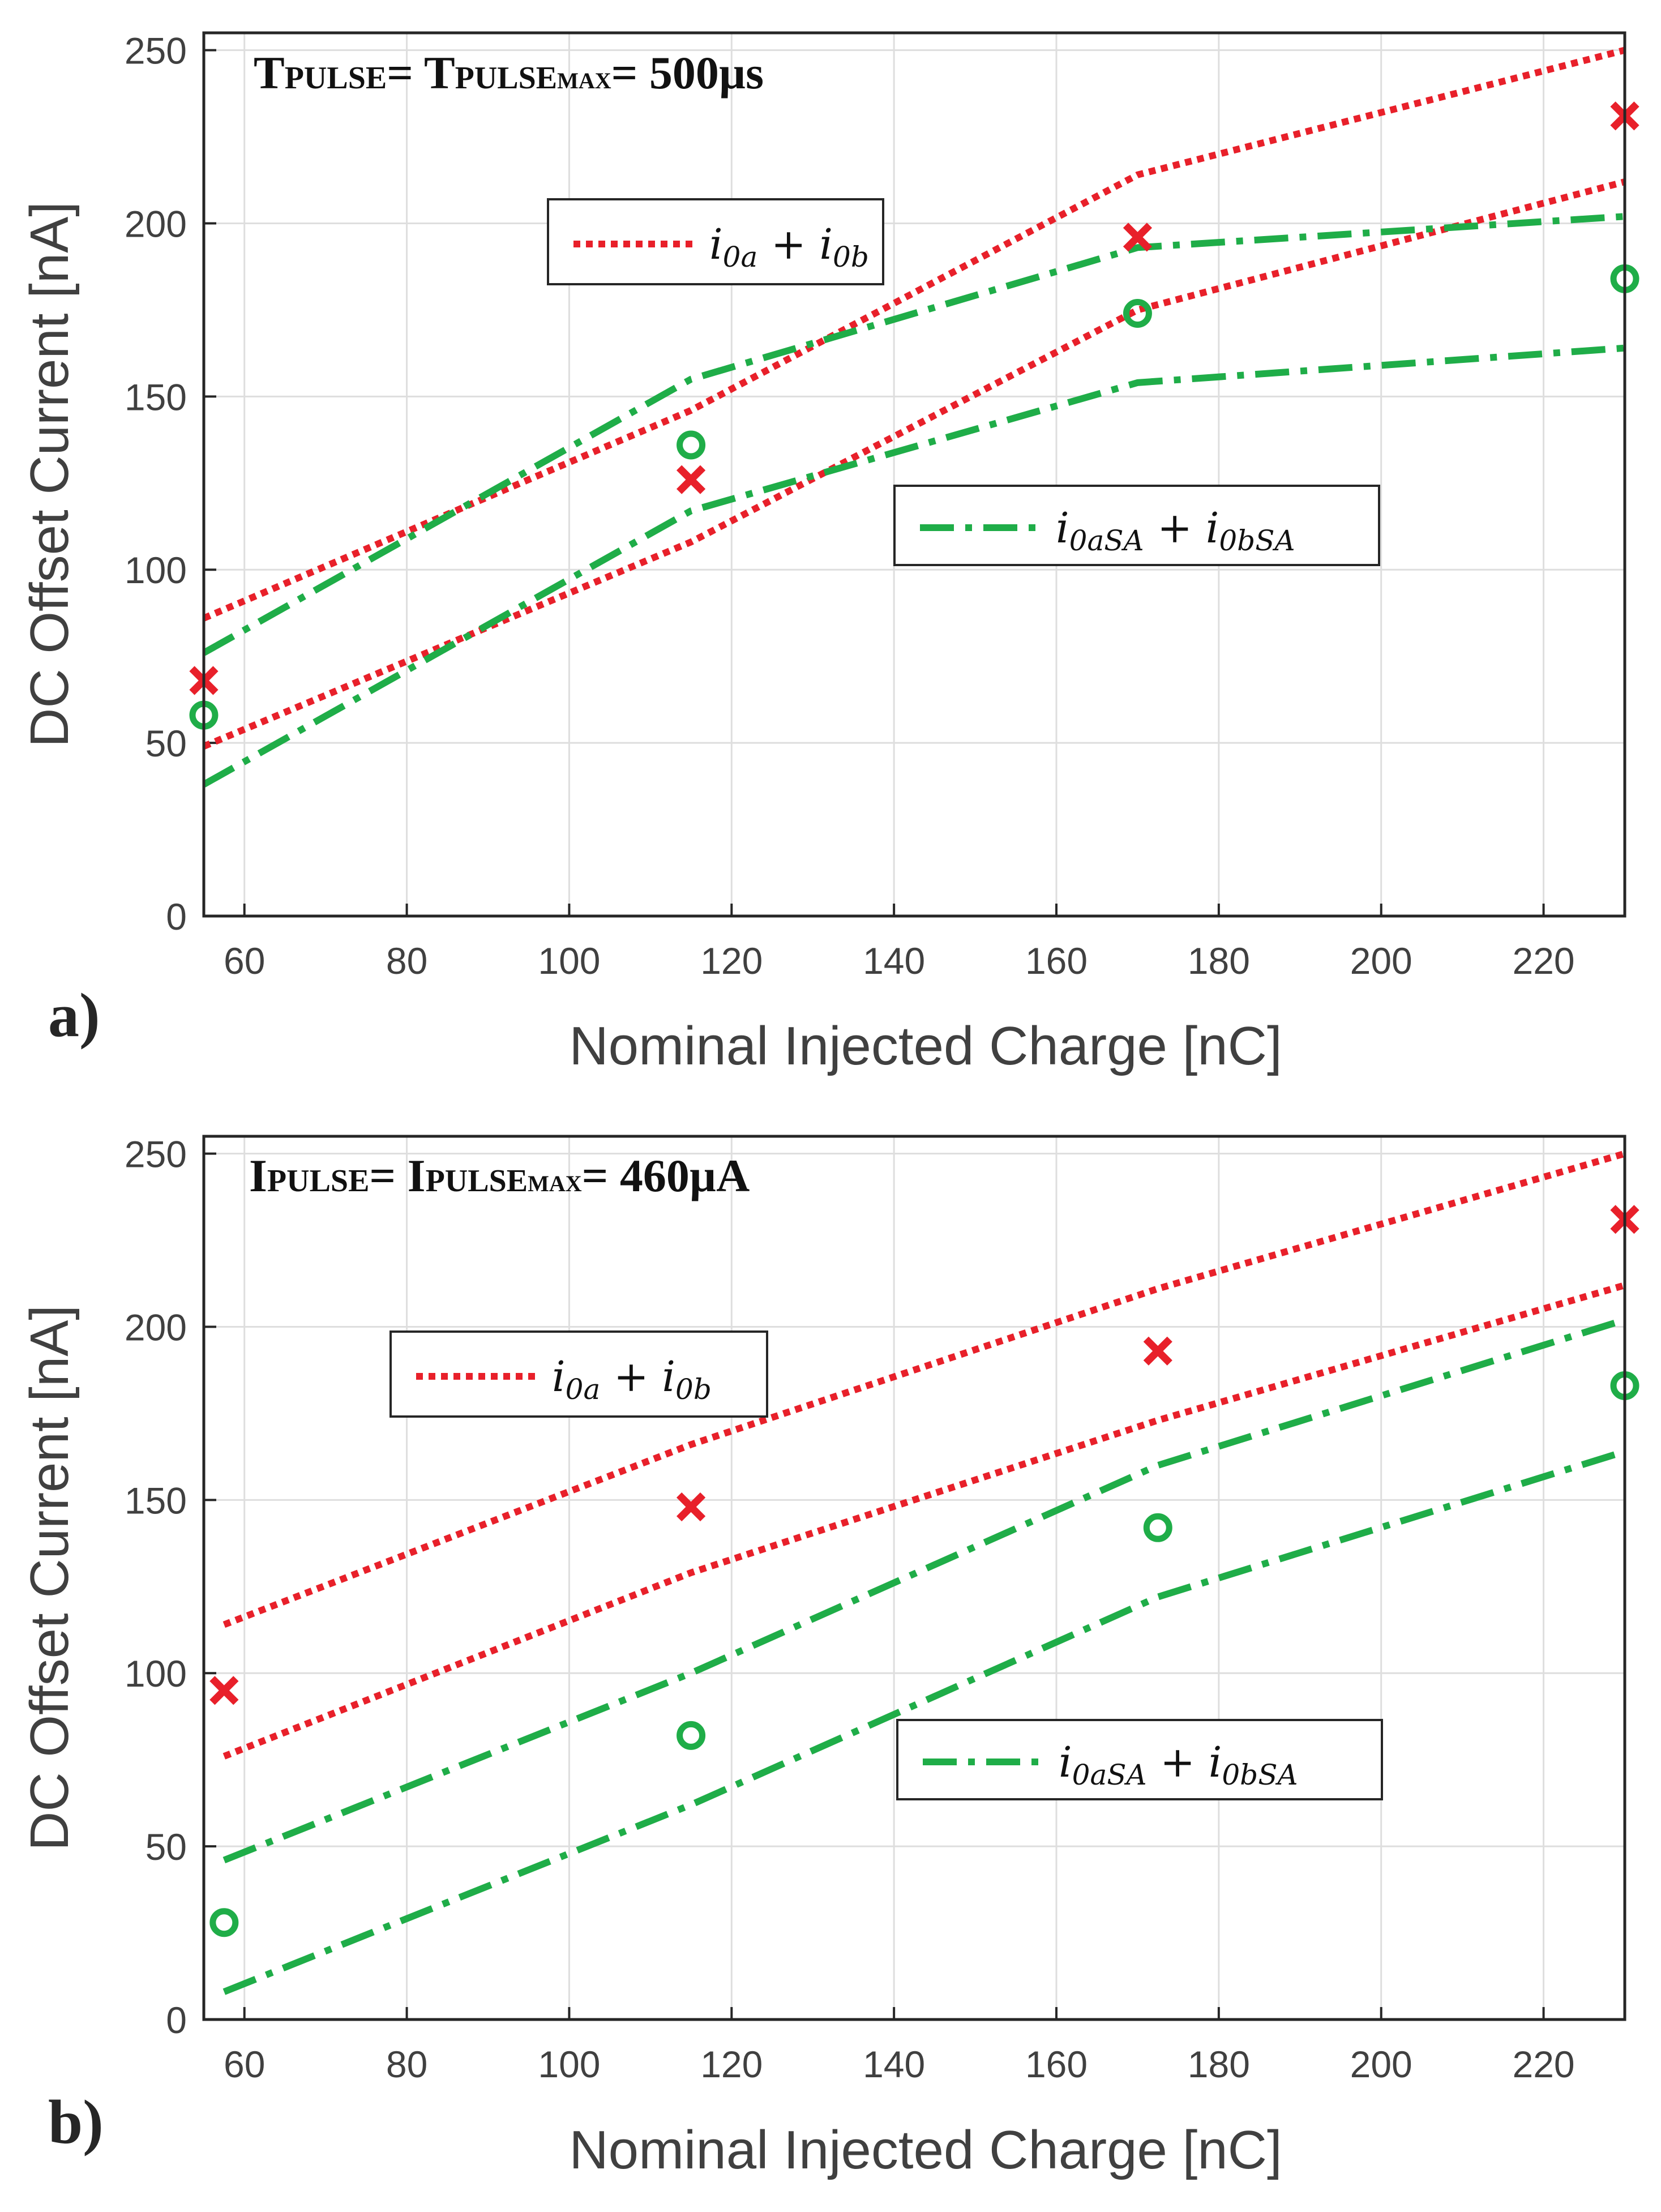  I want to click on panel-title: TPULSE= TPULSEMAX= 500µs, so click(509, 73).